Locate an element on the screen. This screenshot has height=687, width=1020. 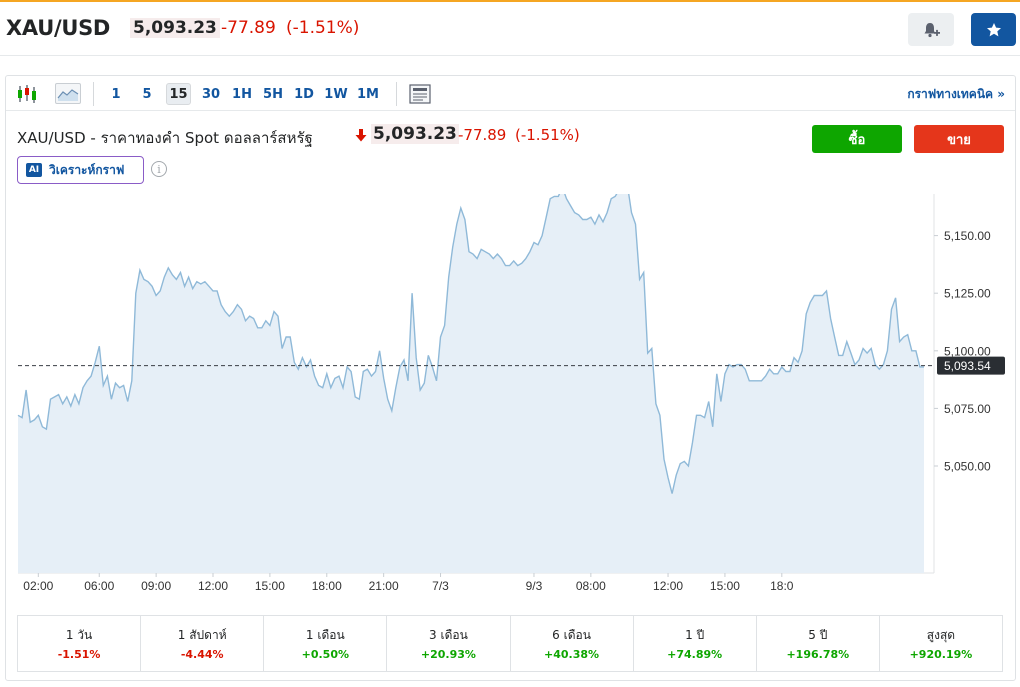
technical-chart-link: กราฟทางเทคนิค » is located at coordinates (956, 94).